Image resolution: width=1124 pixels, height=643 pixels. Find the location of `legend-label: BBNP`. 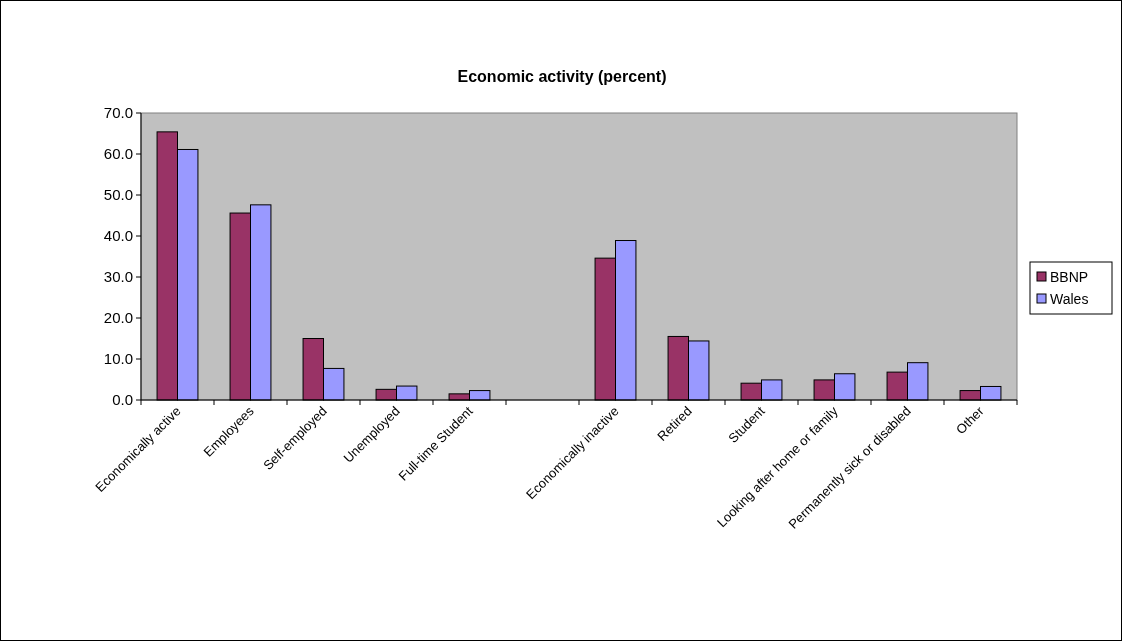

legend-label: BBNP is located at coordinates (1069, 276).